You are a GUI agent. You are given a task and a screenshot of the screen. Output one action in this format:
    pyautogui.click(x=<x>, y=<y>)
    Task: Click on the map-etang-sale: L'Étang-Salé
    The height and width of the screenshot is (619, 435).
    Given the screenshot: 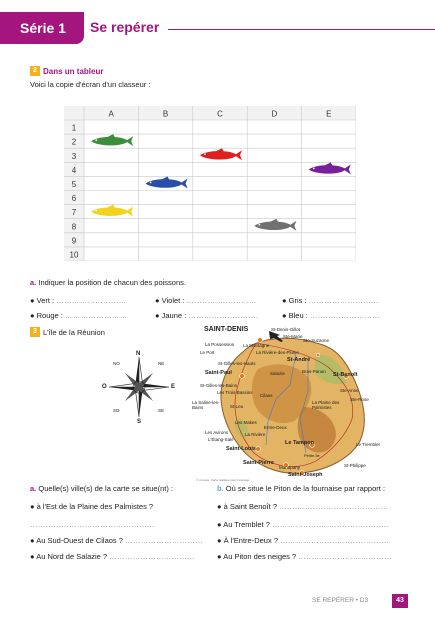 What is the action you would take?
    pyautogui.click(x=221, y=439)
    